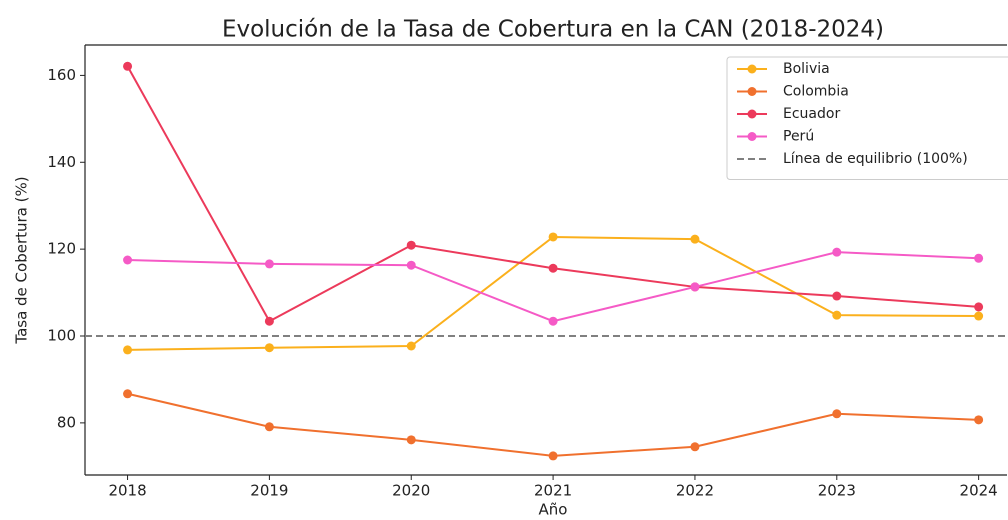 The height and width of the screenshot is (520, 1008). I want to click on y-tick-label: 100, so click(61, 336).